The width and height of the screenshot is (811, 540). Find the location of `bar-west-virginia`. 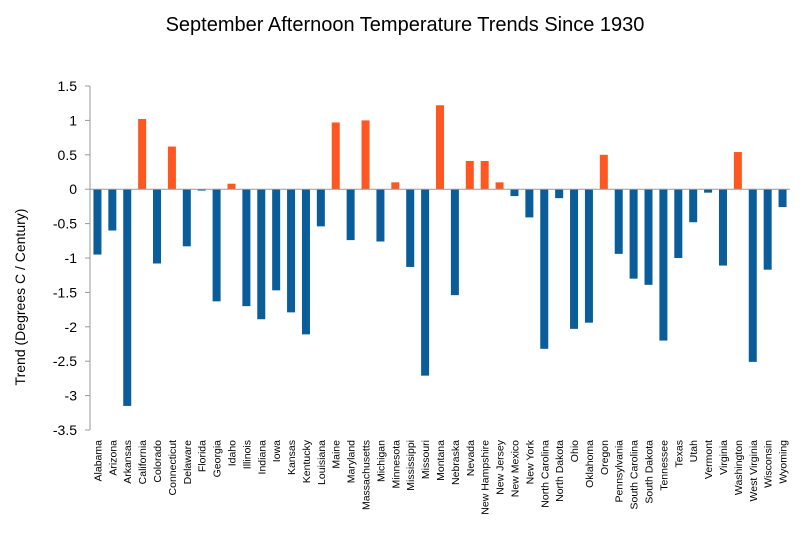

bar-west-virginia is located at coordinates (752, 275).